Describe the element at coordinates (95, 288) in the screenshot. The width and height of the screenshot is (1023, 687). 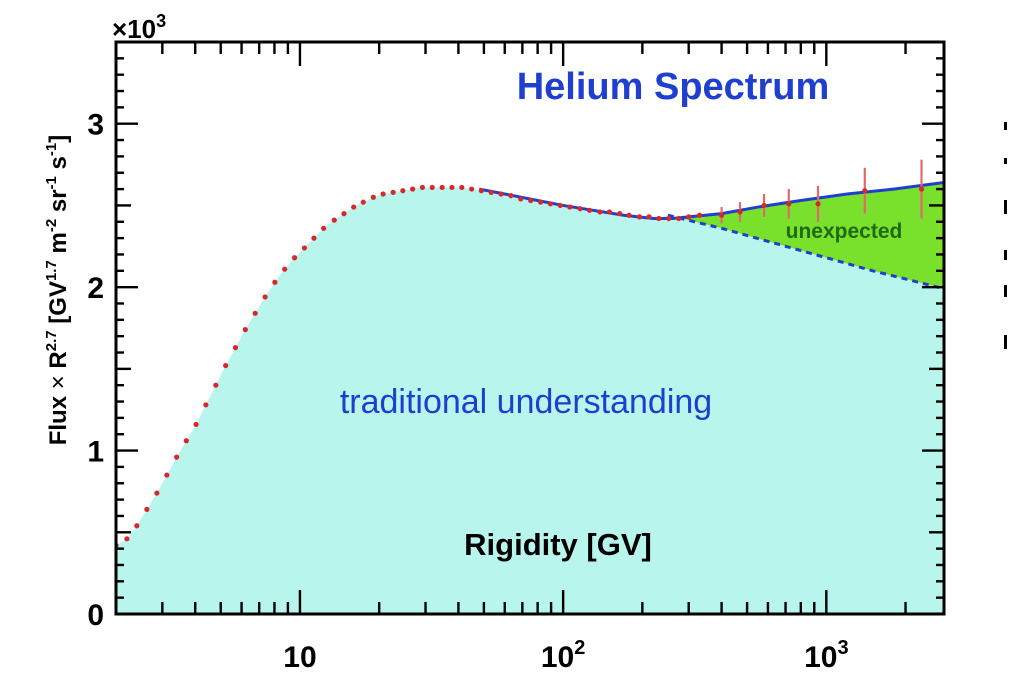
I see `y-tick-label: 2` at that location.